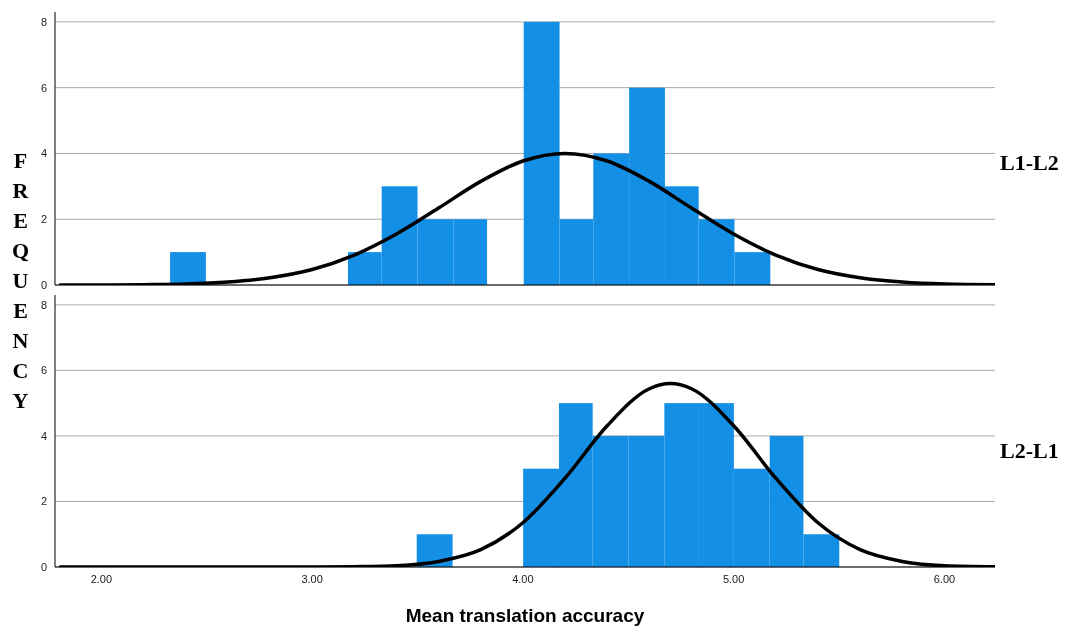  Describe the element at coordinates (20, 283) in the screenshot. I see `y-axis-title: FREQUENCY` at that location.